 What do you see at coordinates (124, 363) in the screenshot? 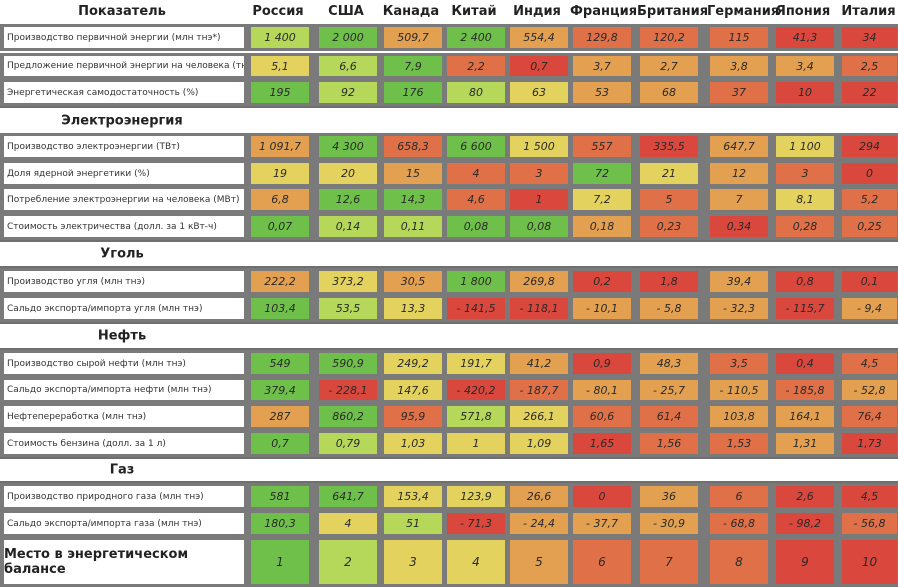
I see `row-label: Производство сырой нефти (млн тнэ)` at bounding box center [124, 363].